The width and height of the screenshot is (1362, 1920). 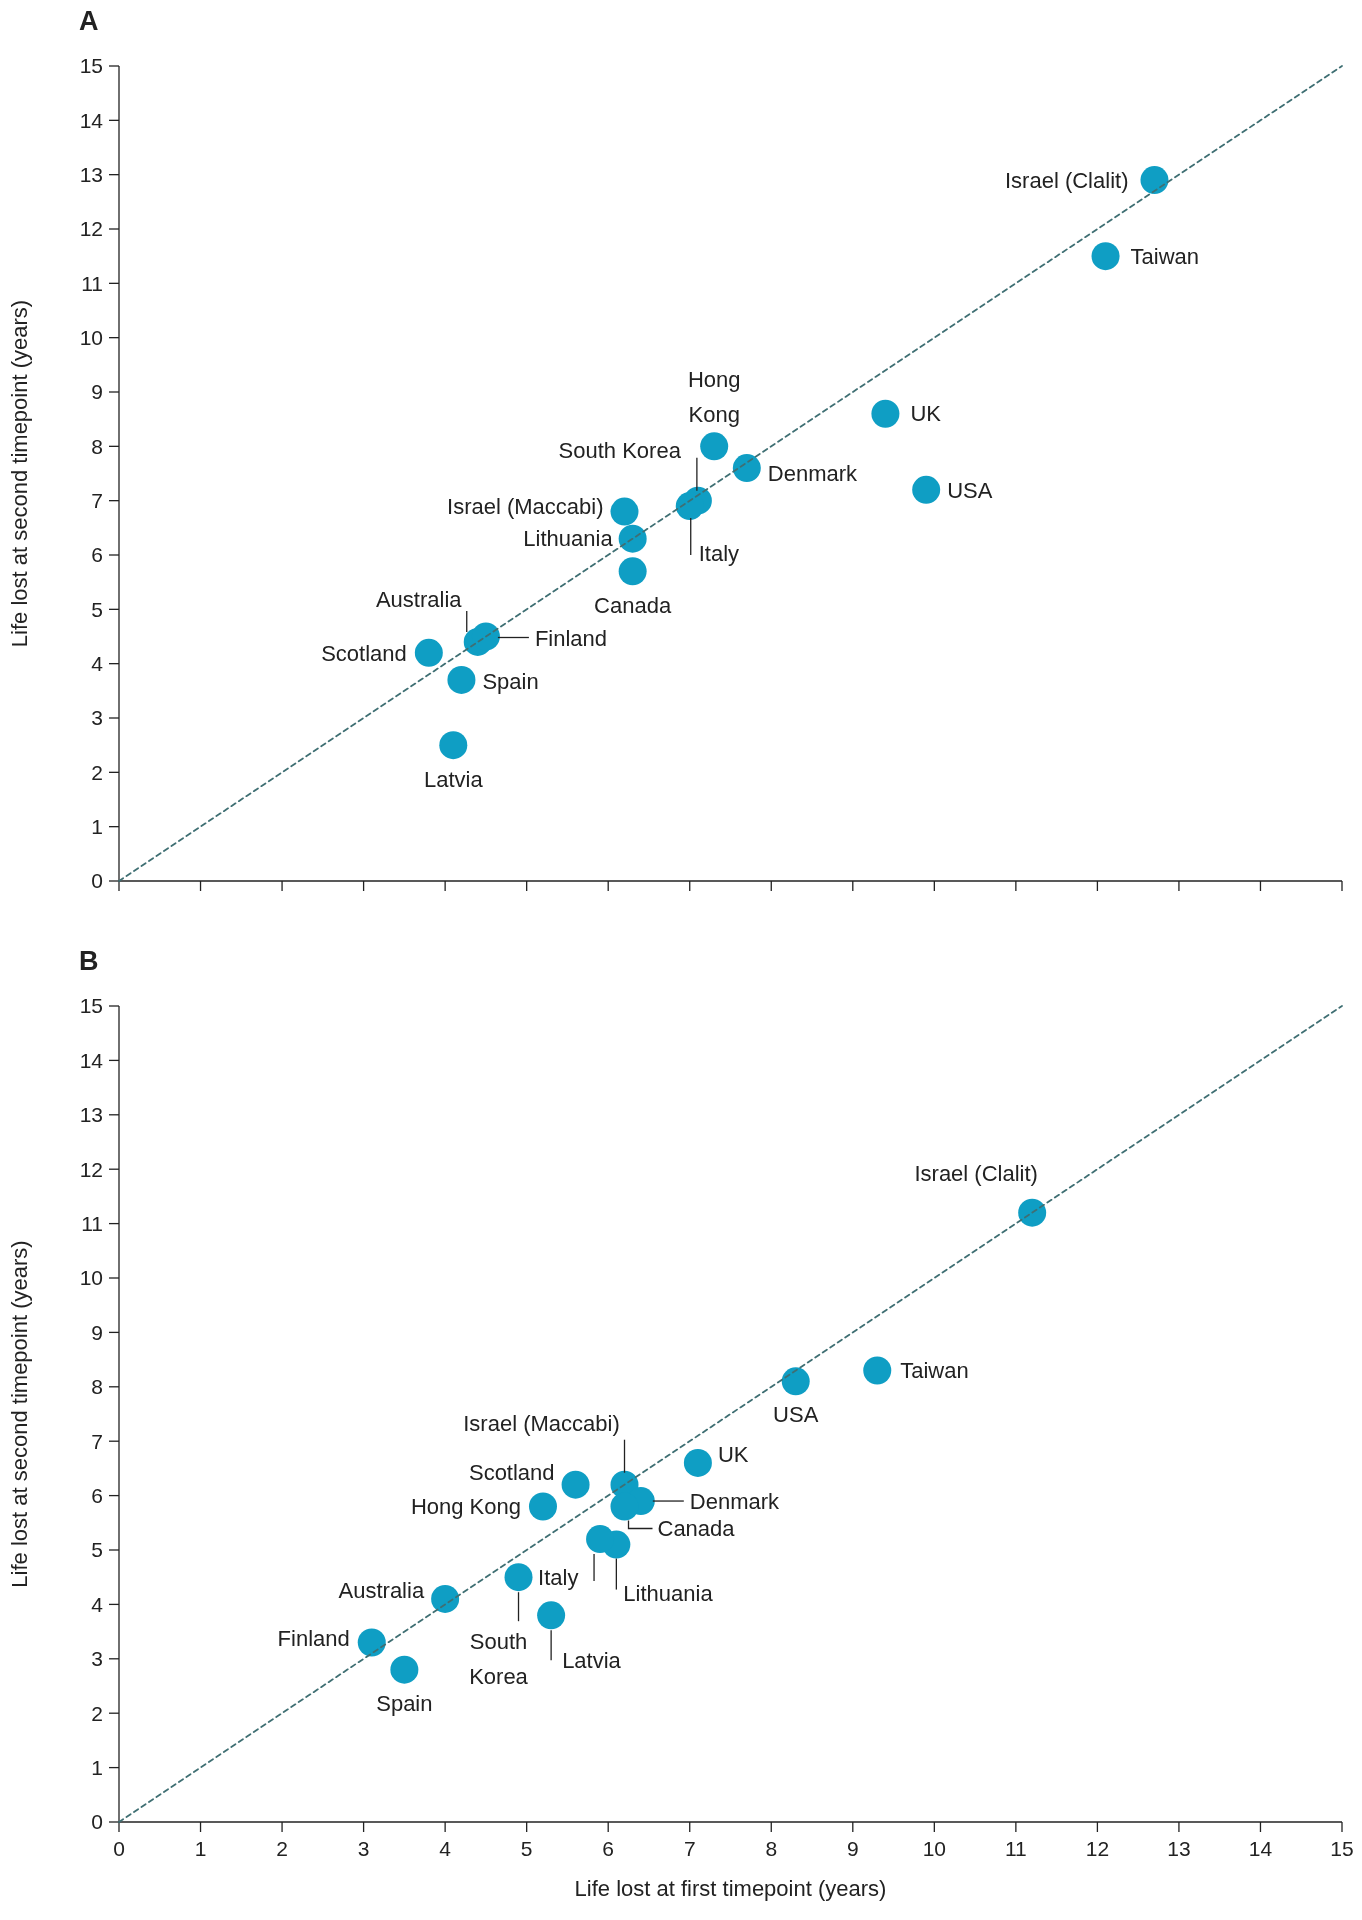 What do you see at coordinates (696, 1529) in the screenshot?
I see `annotation: Canada` at bounding box center [696, 1529].